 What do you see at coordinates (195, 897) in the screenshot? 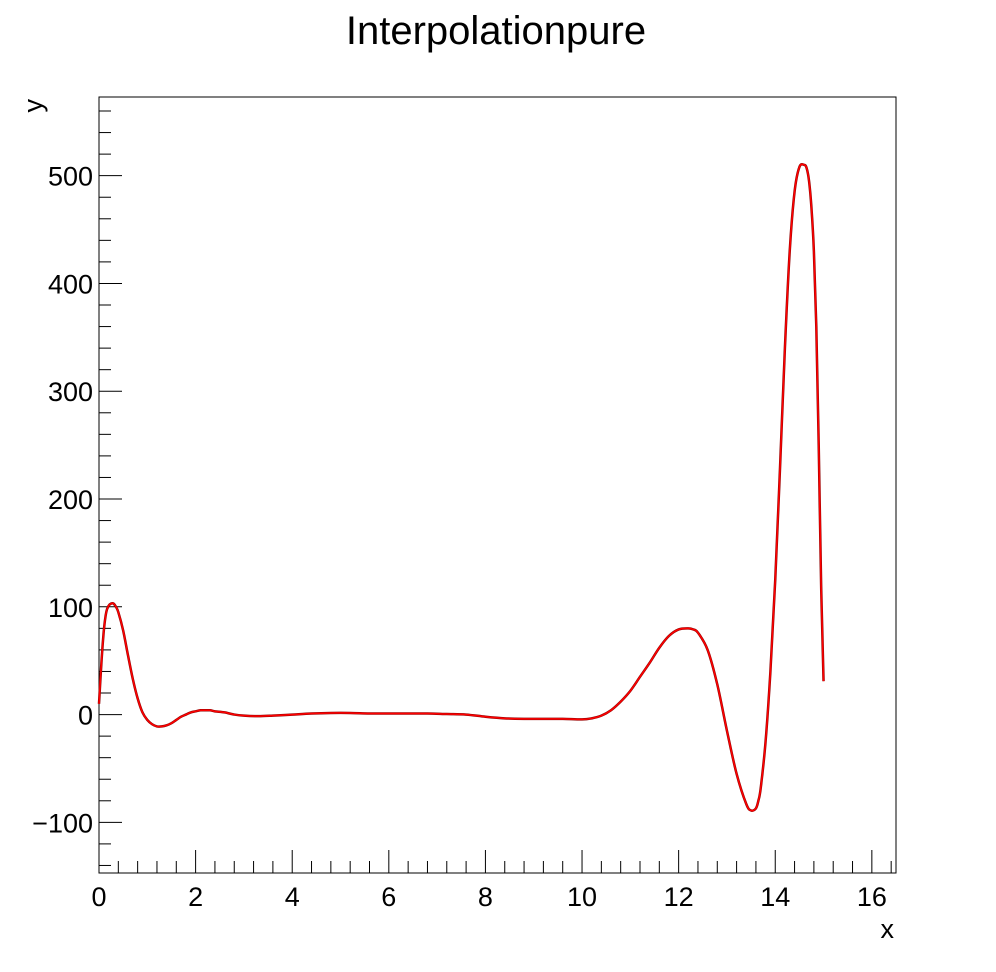
I see `x-tick-label: 2` at bounding box center [195, 897].